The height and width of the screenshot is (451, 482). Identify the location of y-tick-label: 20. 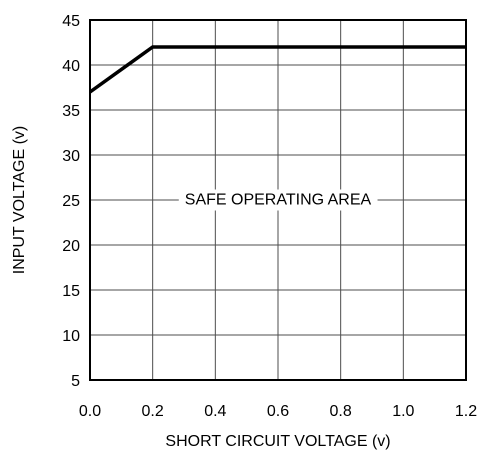
(71, 246).